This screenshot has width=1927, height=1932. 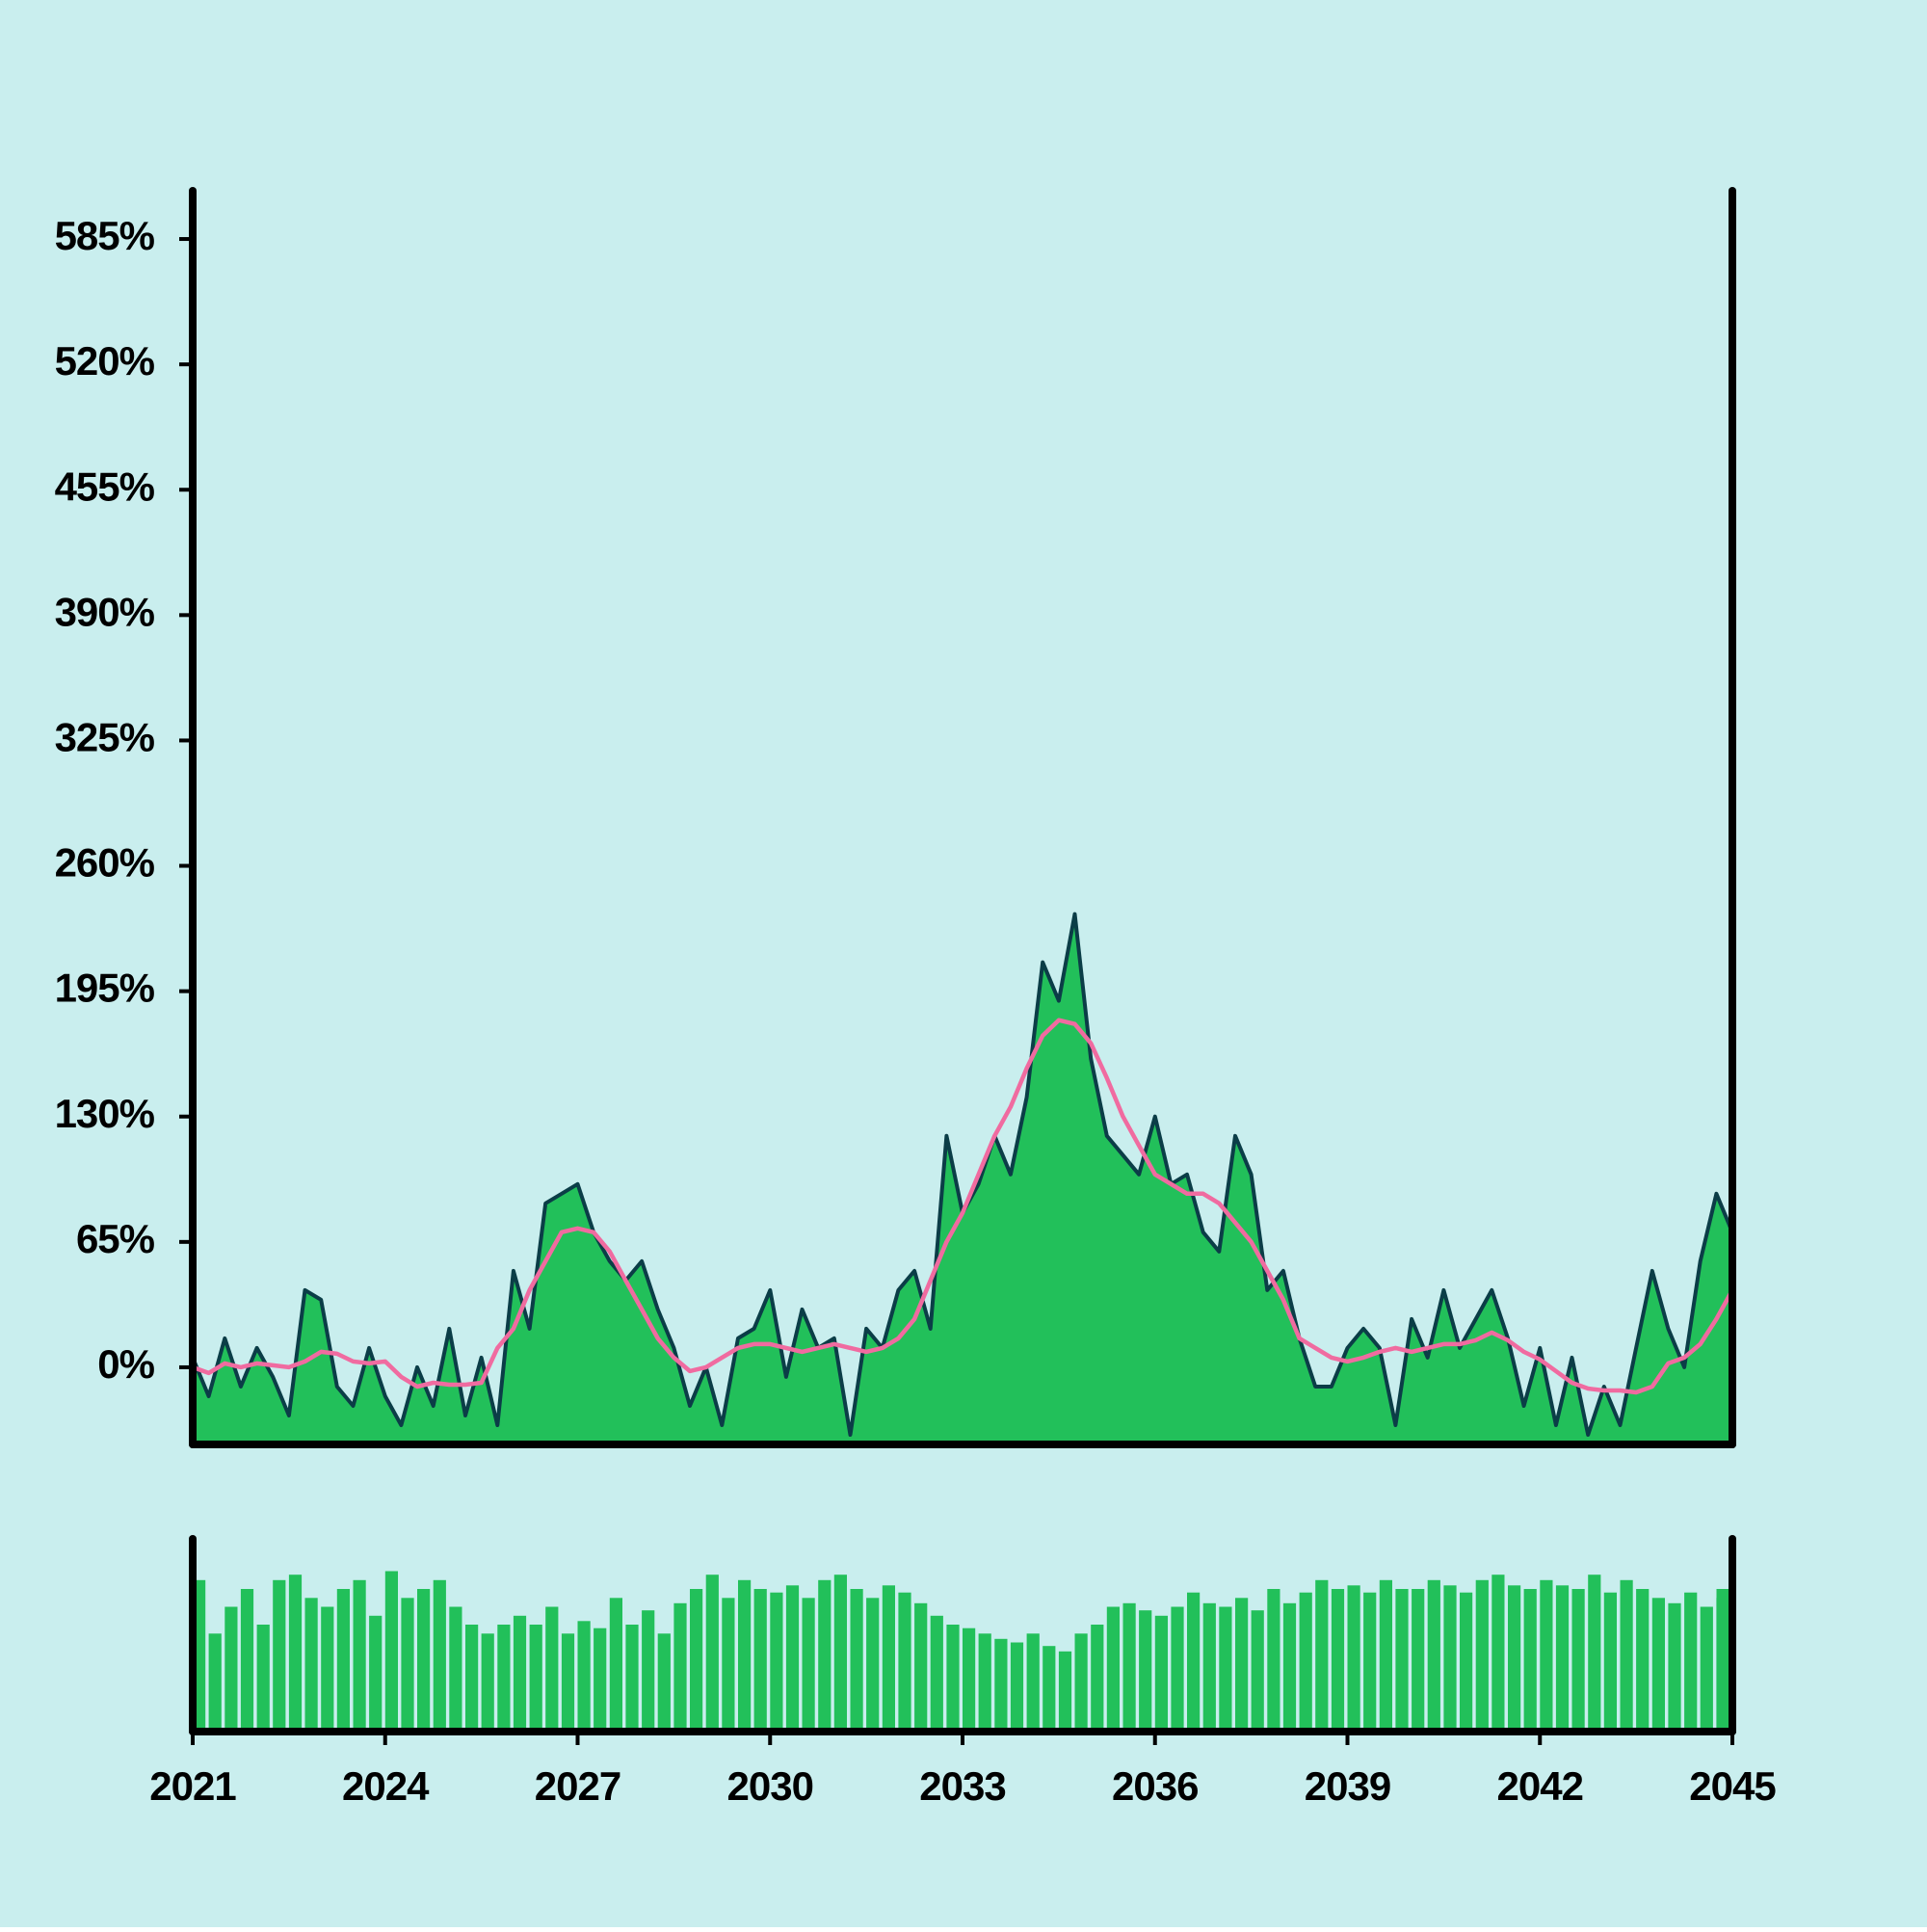 I want to click on x-tick-label: 2033, so click(x=962, y=1786).